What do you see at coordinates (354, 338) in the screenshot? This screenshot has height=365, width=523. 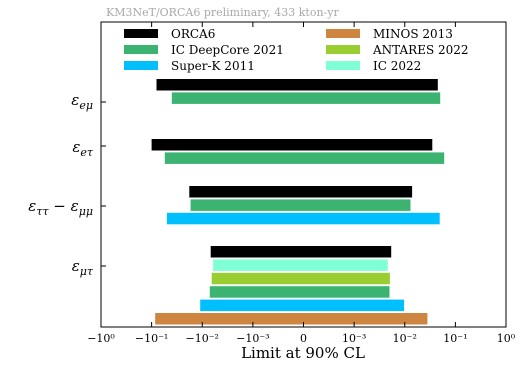 I see `x-tick-label: 10⁻³` at bounding box center [354, 338].